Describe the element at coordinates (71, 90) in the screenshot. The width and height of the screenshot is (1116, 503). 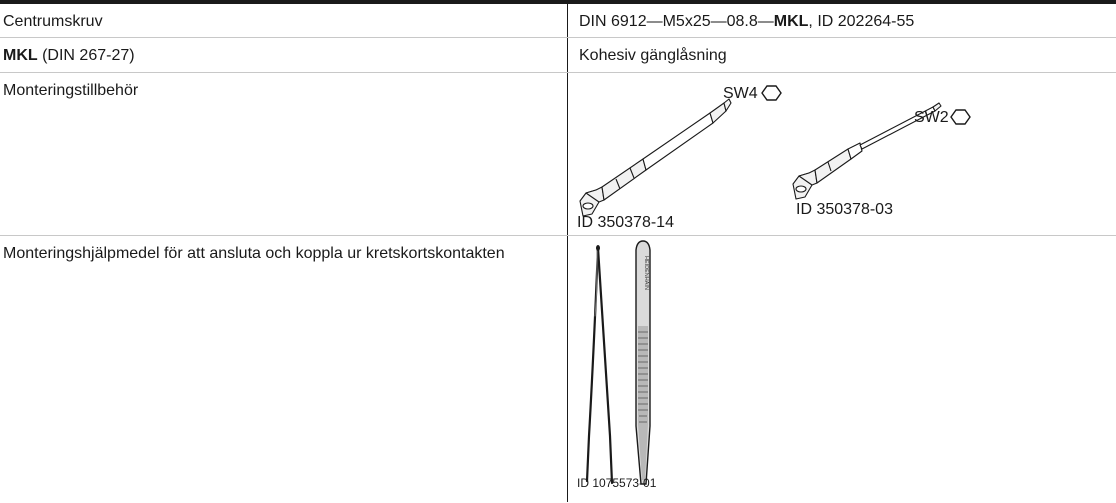
I see `row-label: Monteringstillbehör` at that location.